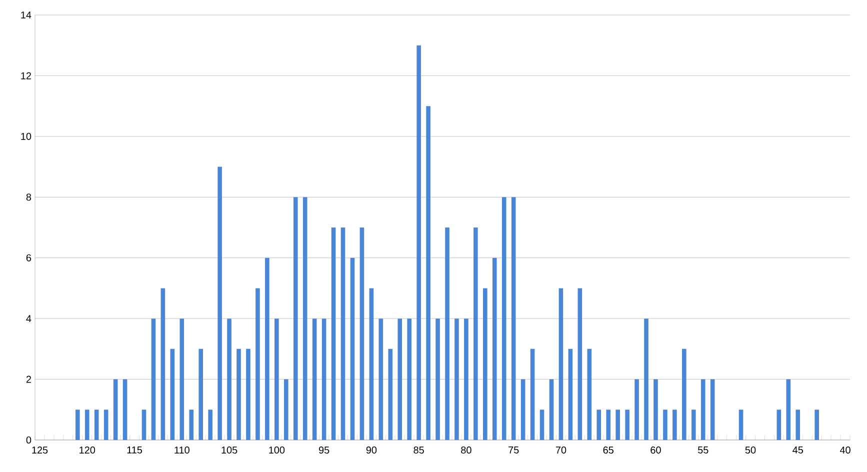  Describe the element at coordinates (608, 450) in the screenshot. I see `x-tick-label: 65` at that location.